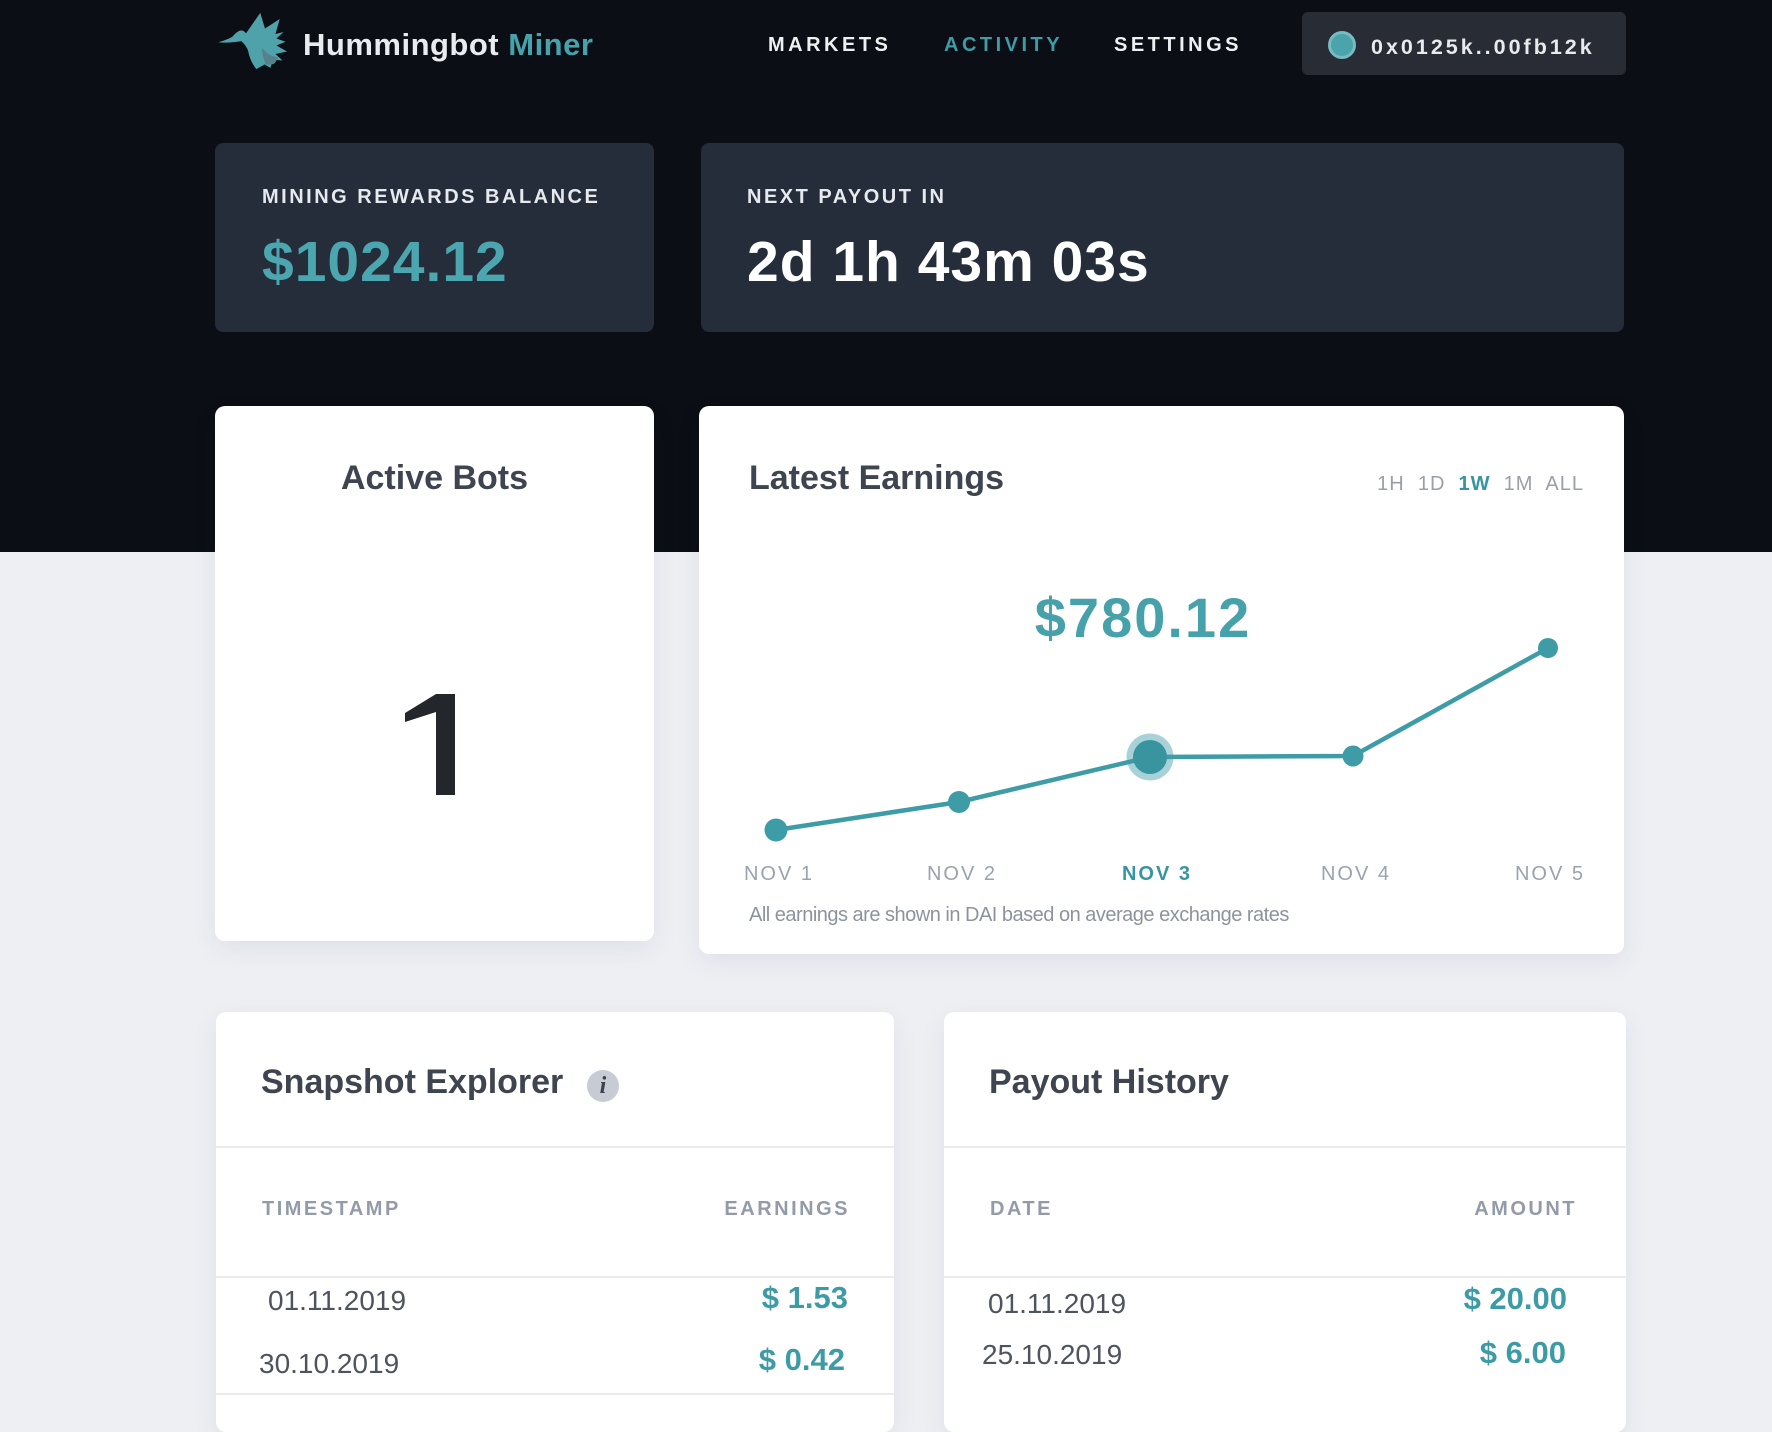  Describe the element at coordinates (962, 874) in the screenshot. I see `svg-text: NOV 2` at that location.